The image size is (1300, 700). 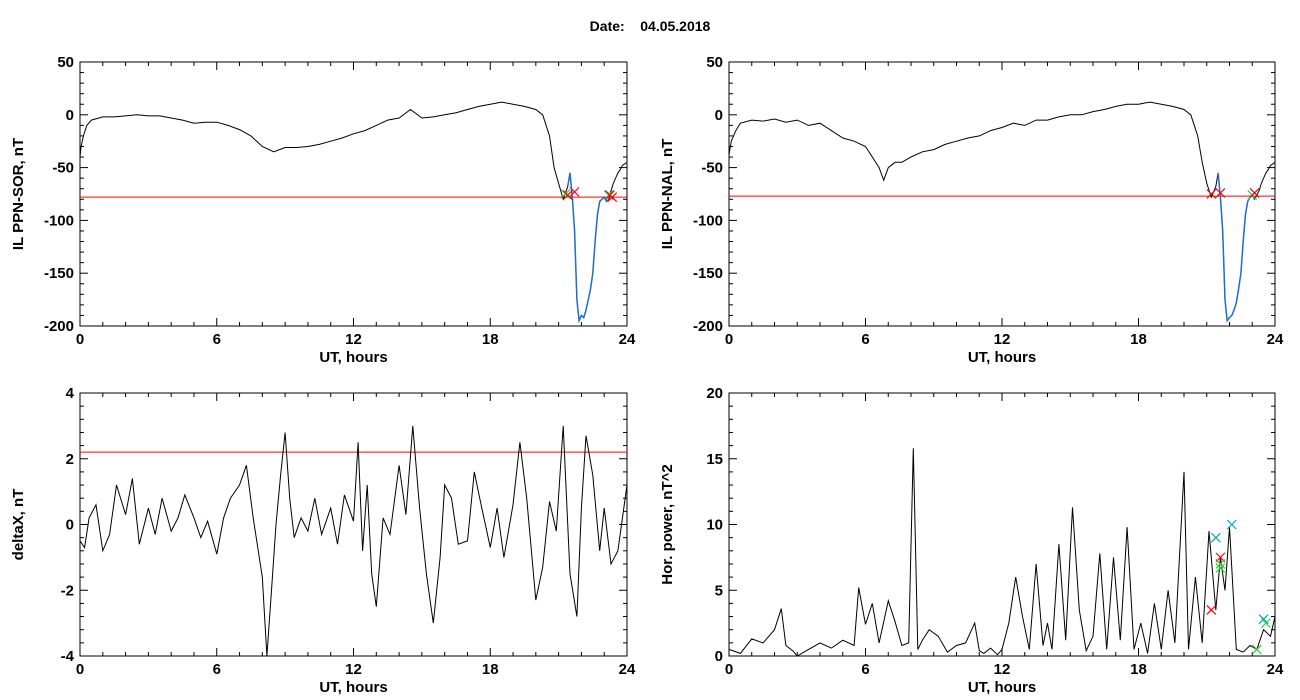 I want to click on date-value: 04.05.2018, so click(x=675, y=26).